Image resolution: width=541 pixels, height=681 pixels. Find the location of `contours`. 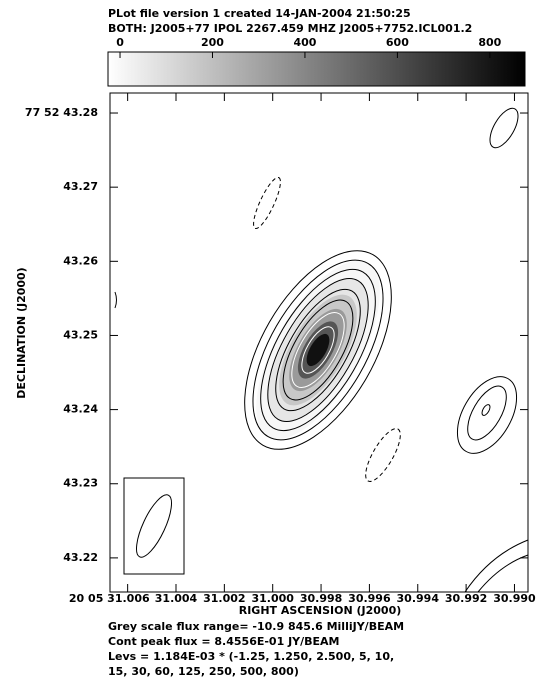

contours is located at coordinates (318, 350).